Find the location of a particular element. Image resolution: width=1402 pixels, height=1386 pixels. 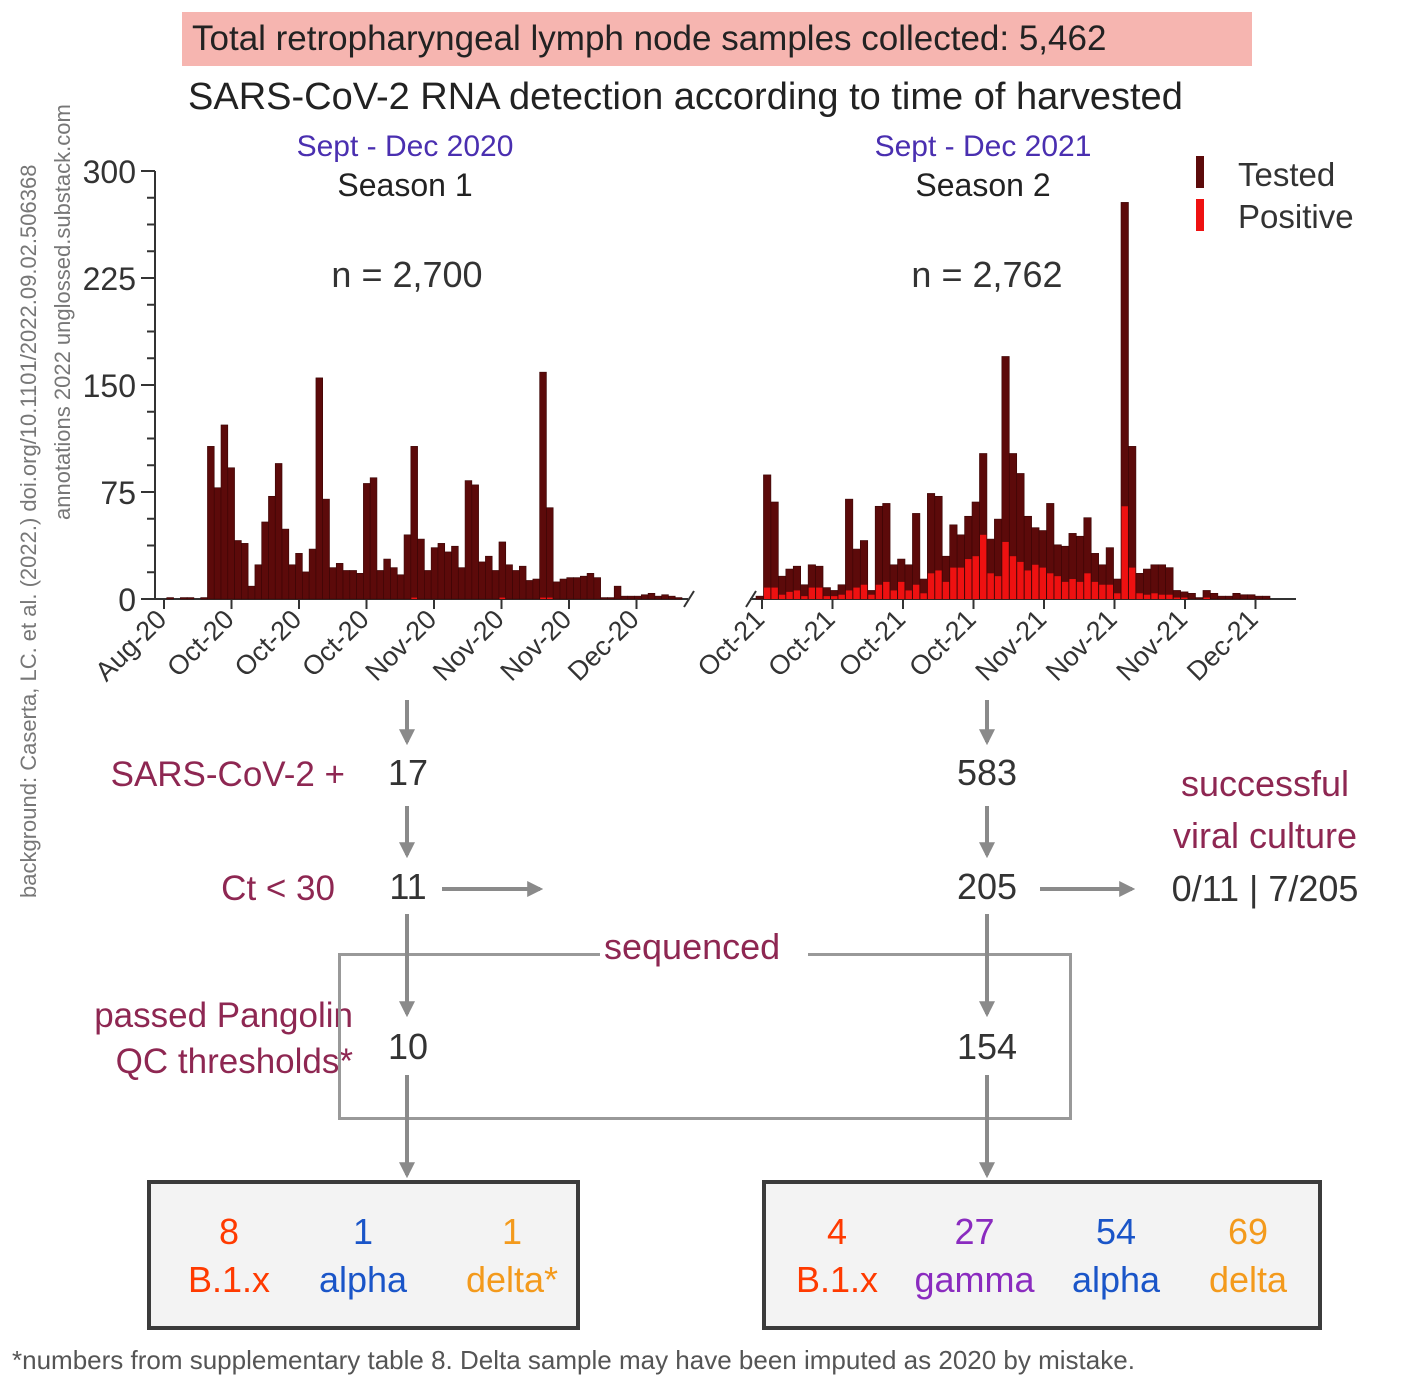

culture-label-line2: viral culture is located at coordinates (1265, 835).